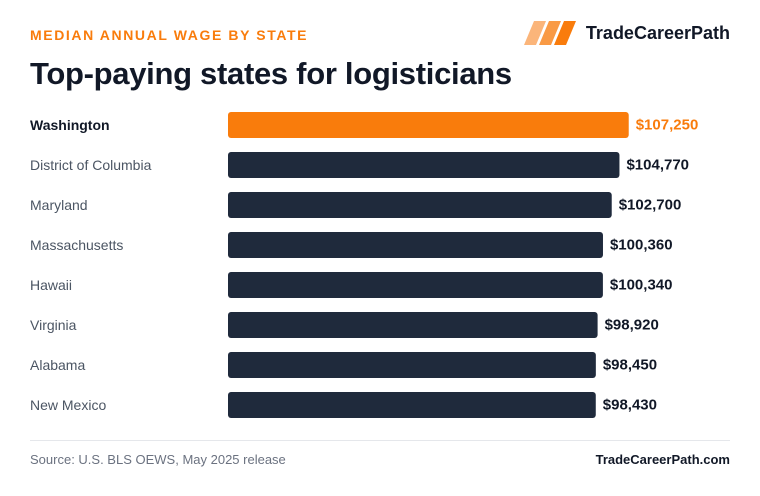 The width and height of the screenshot is (760, 496). Describe the element at coordinates (68, 405) in the screenshot. I see `category-label: New Mexico` at that location.